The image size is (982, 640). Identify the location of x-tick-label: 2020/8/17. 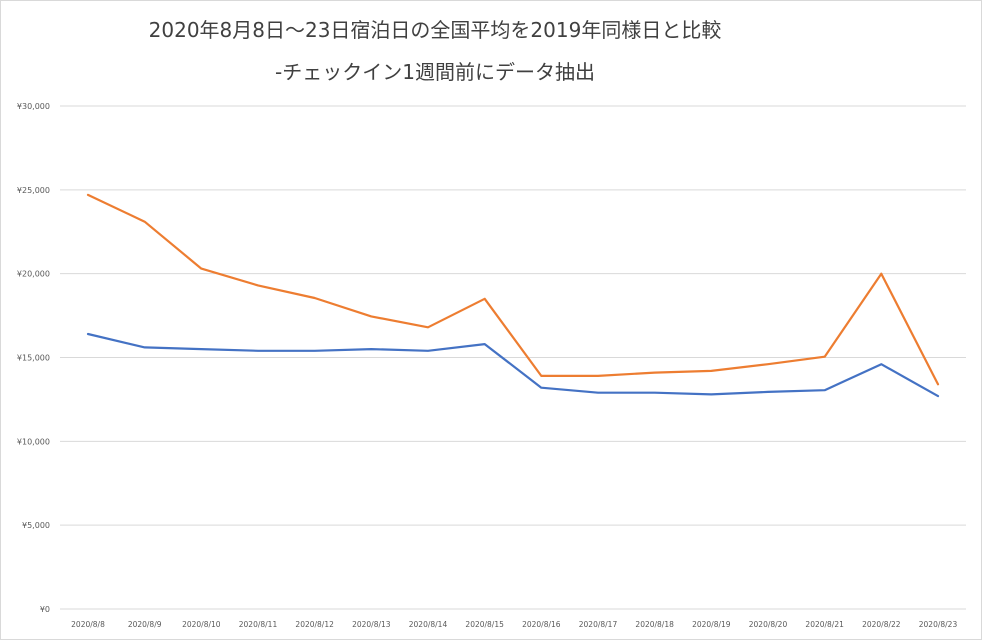
(598, 624).